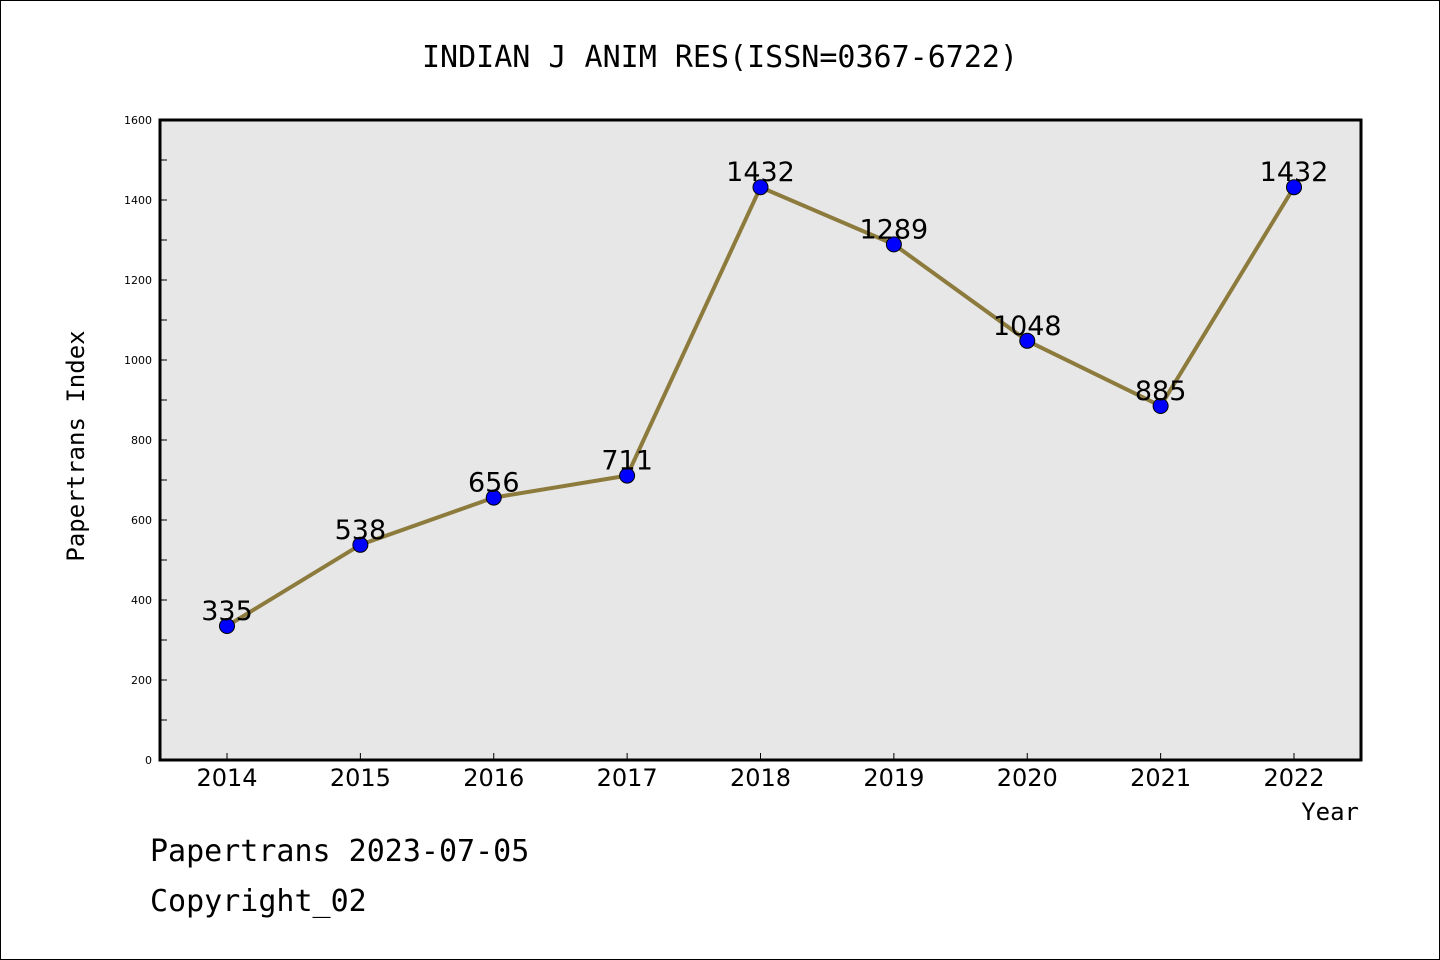 The width and height of the screenshot is (1440, 960). Describe the element at coordinates (1160, 778) in the screenshot. I see `x-tick-label: 2021` at that location.